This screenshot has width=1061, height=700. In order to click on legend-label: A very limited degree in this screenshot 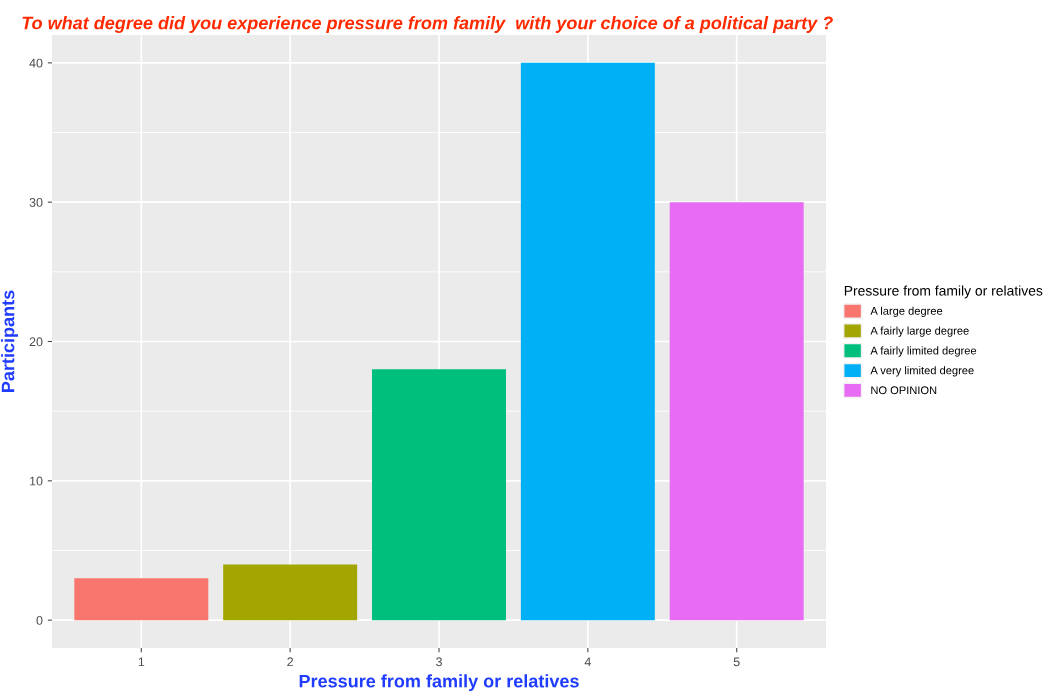, I will do `click(922, 371)`.